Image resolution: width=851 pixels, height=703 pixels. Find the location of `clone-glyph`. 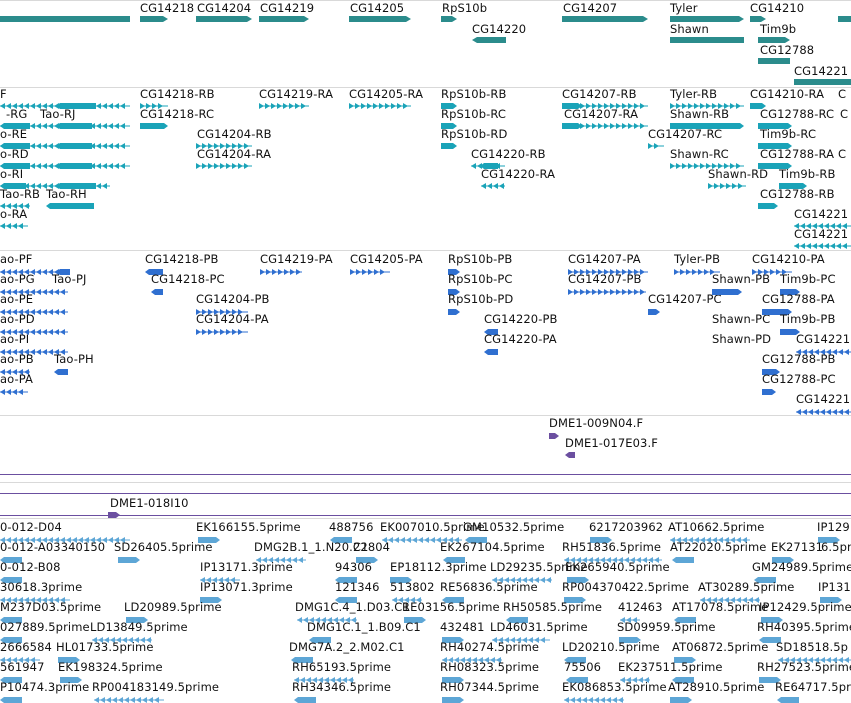

clone-glyph is located at coordinates (554, 436).